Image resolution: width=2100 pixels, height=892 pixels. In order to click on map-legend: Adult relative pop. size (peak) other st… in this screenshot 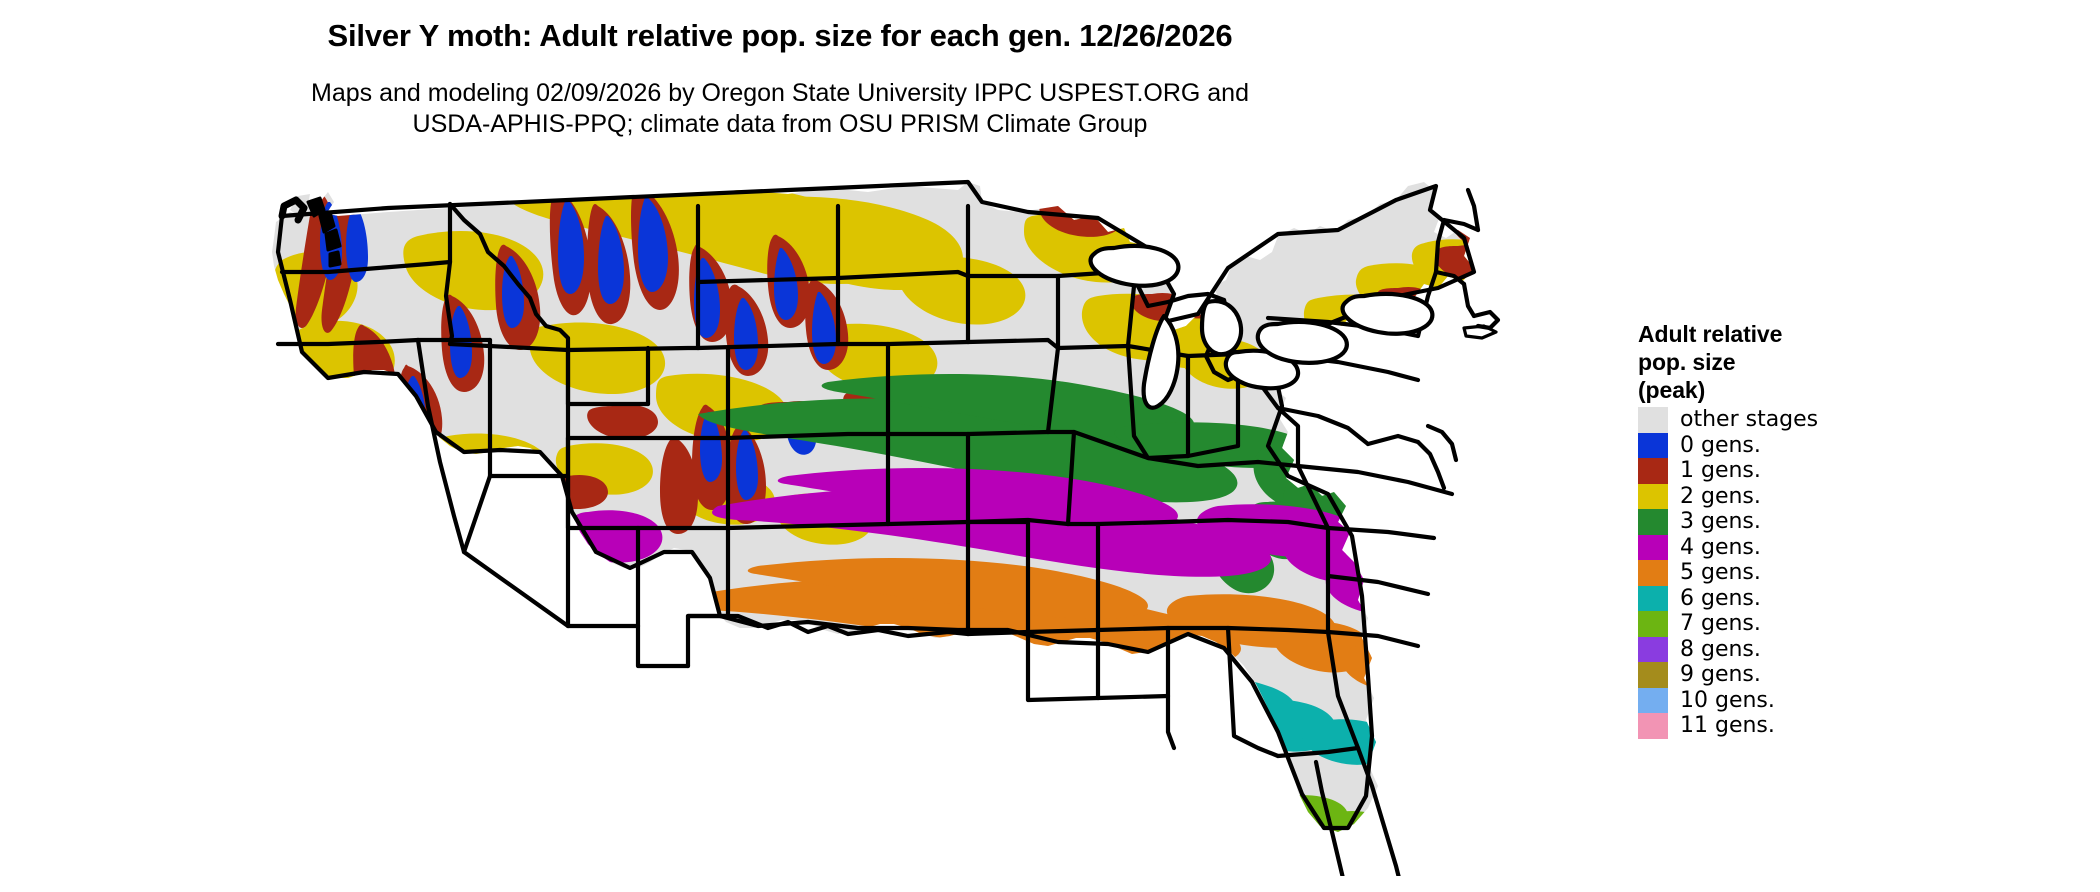, I will do `click(1788, 529)`.